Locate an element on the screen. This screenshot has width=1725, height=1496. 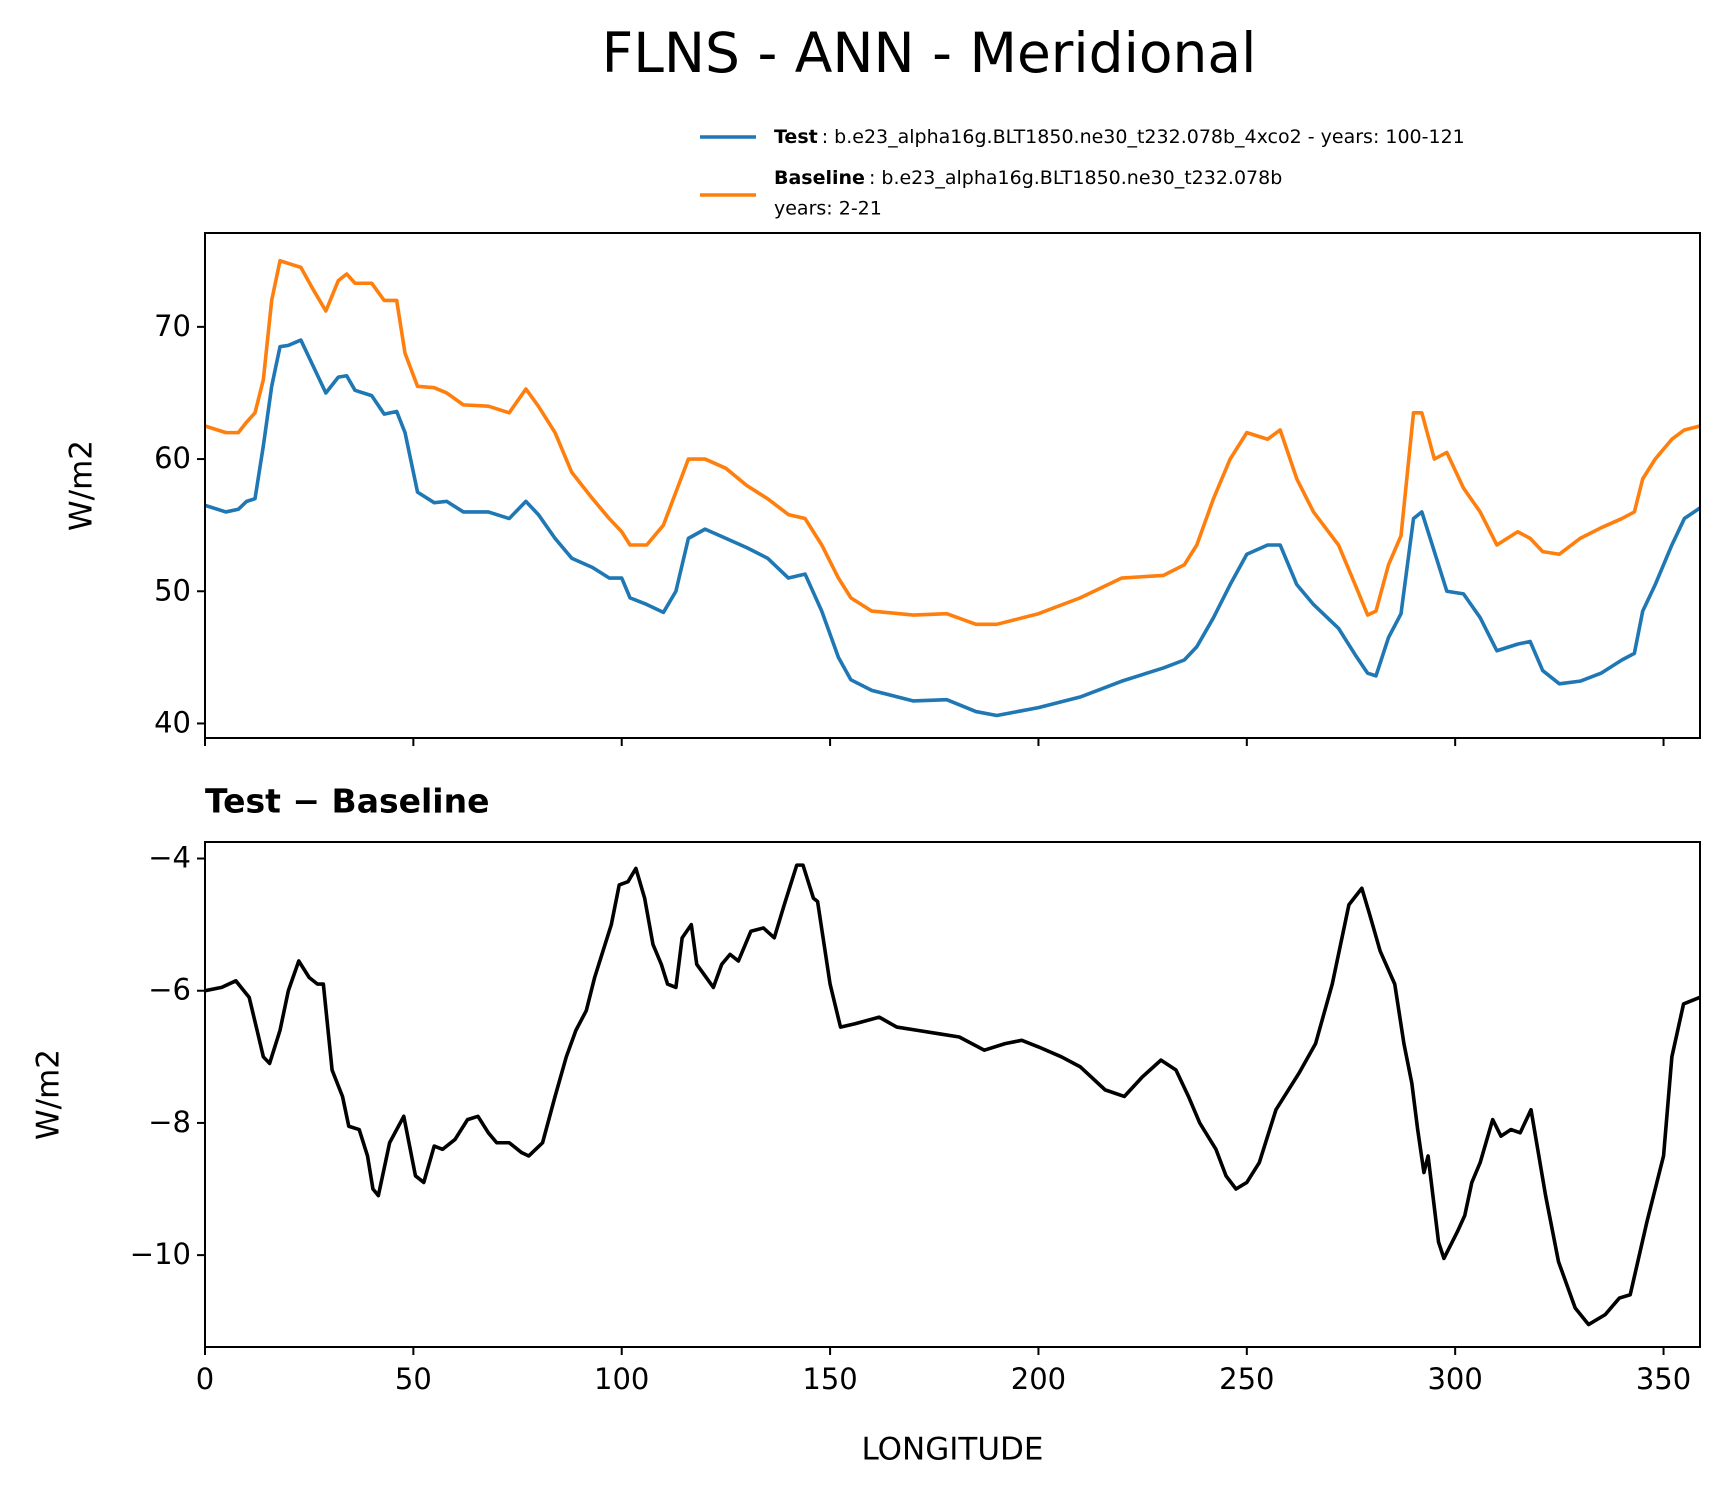
legend-description: years: 2-21 is located at coordinates (828, 209).